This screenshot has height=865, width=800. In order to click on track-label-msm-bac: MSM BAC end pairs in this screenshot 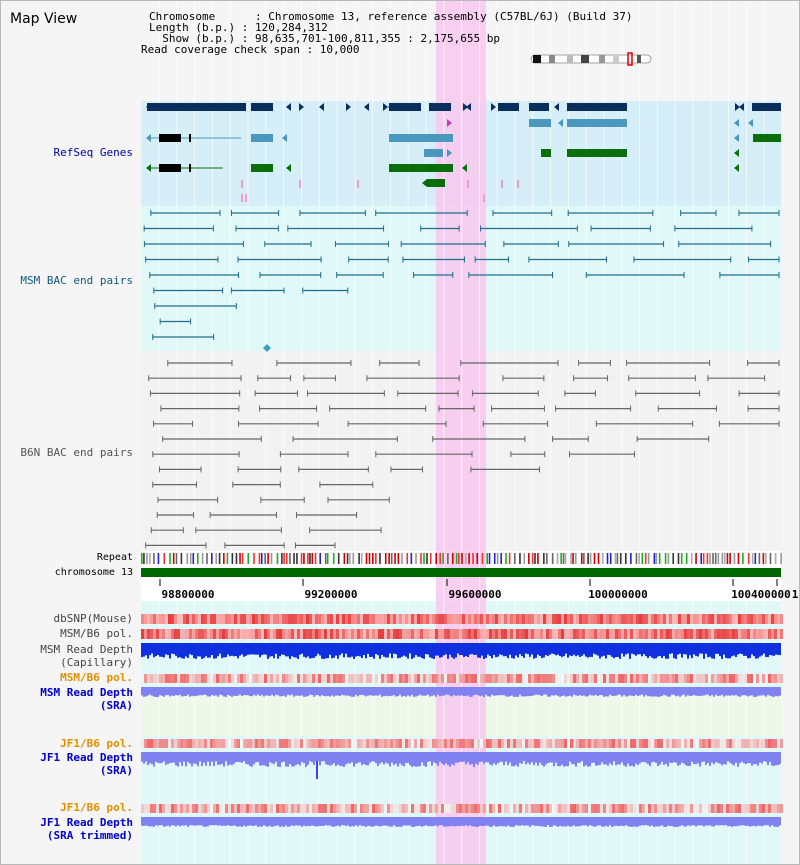, I will do `click(76, 280)`.